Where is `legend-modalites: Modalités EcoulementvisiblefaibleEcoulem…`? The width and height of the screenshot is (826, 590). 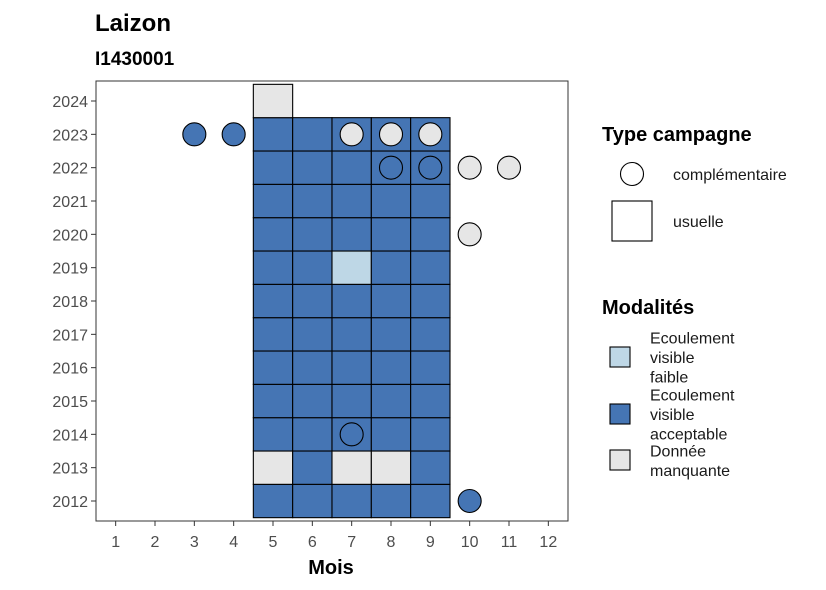
legend-modalites: Modalités EcoulementvisiblefaibleEcoulem… is located at coordinates (668, 388).